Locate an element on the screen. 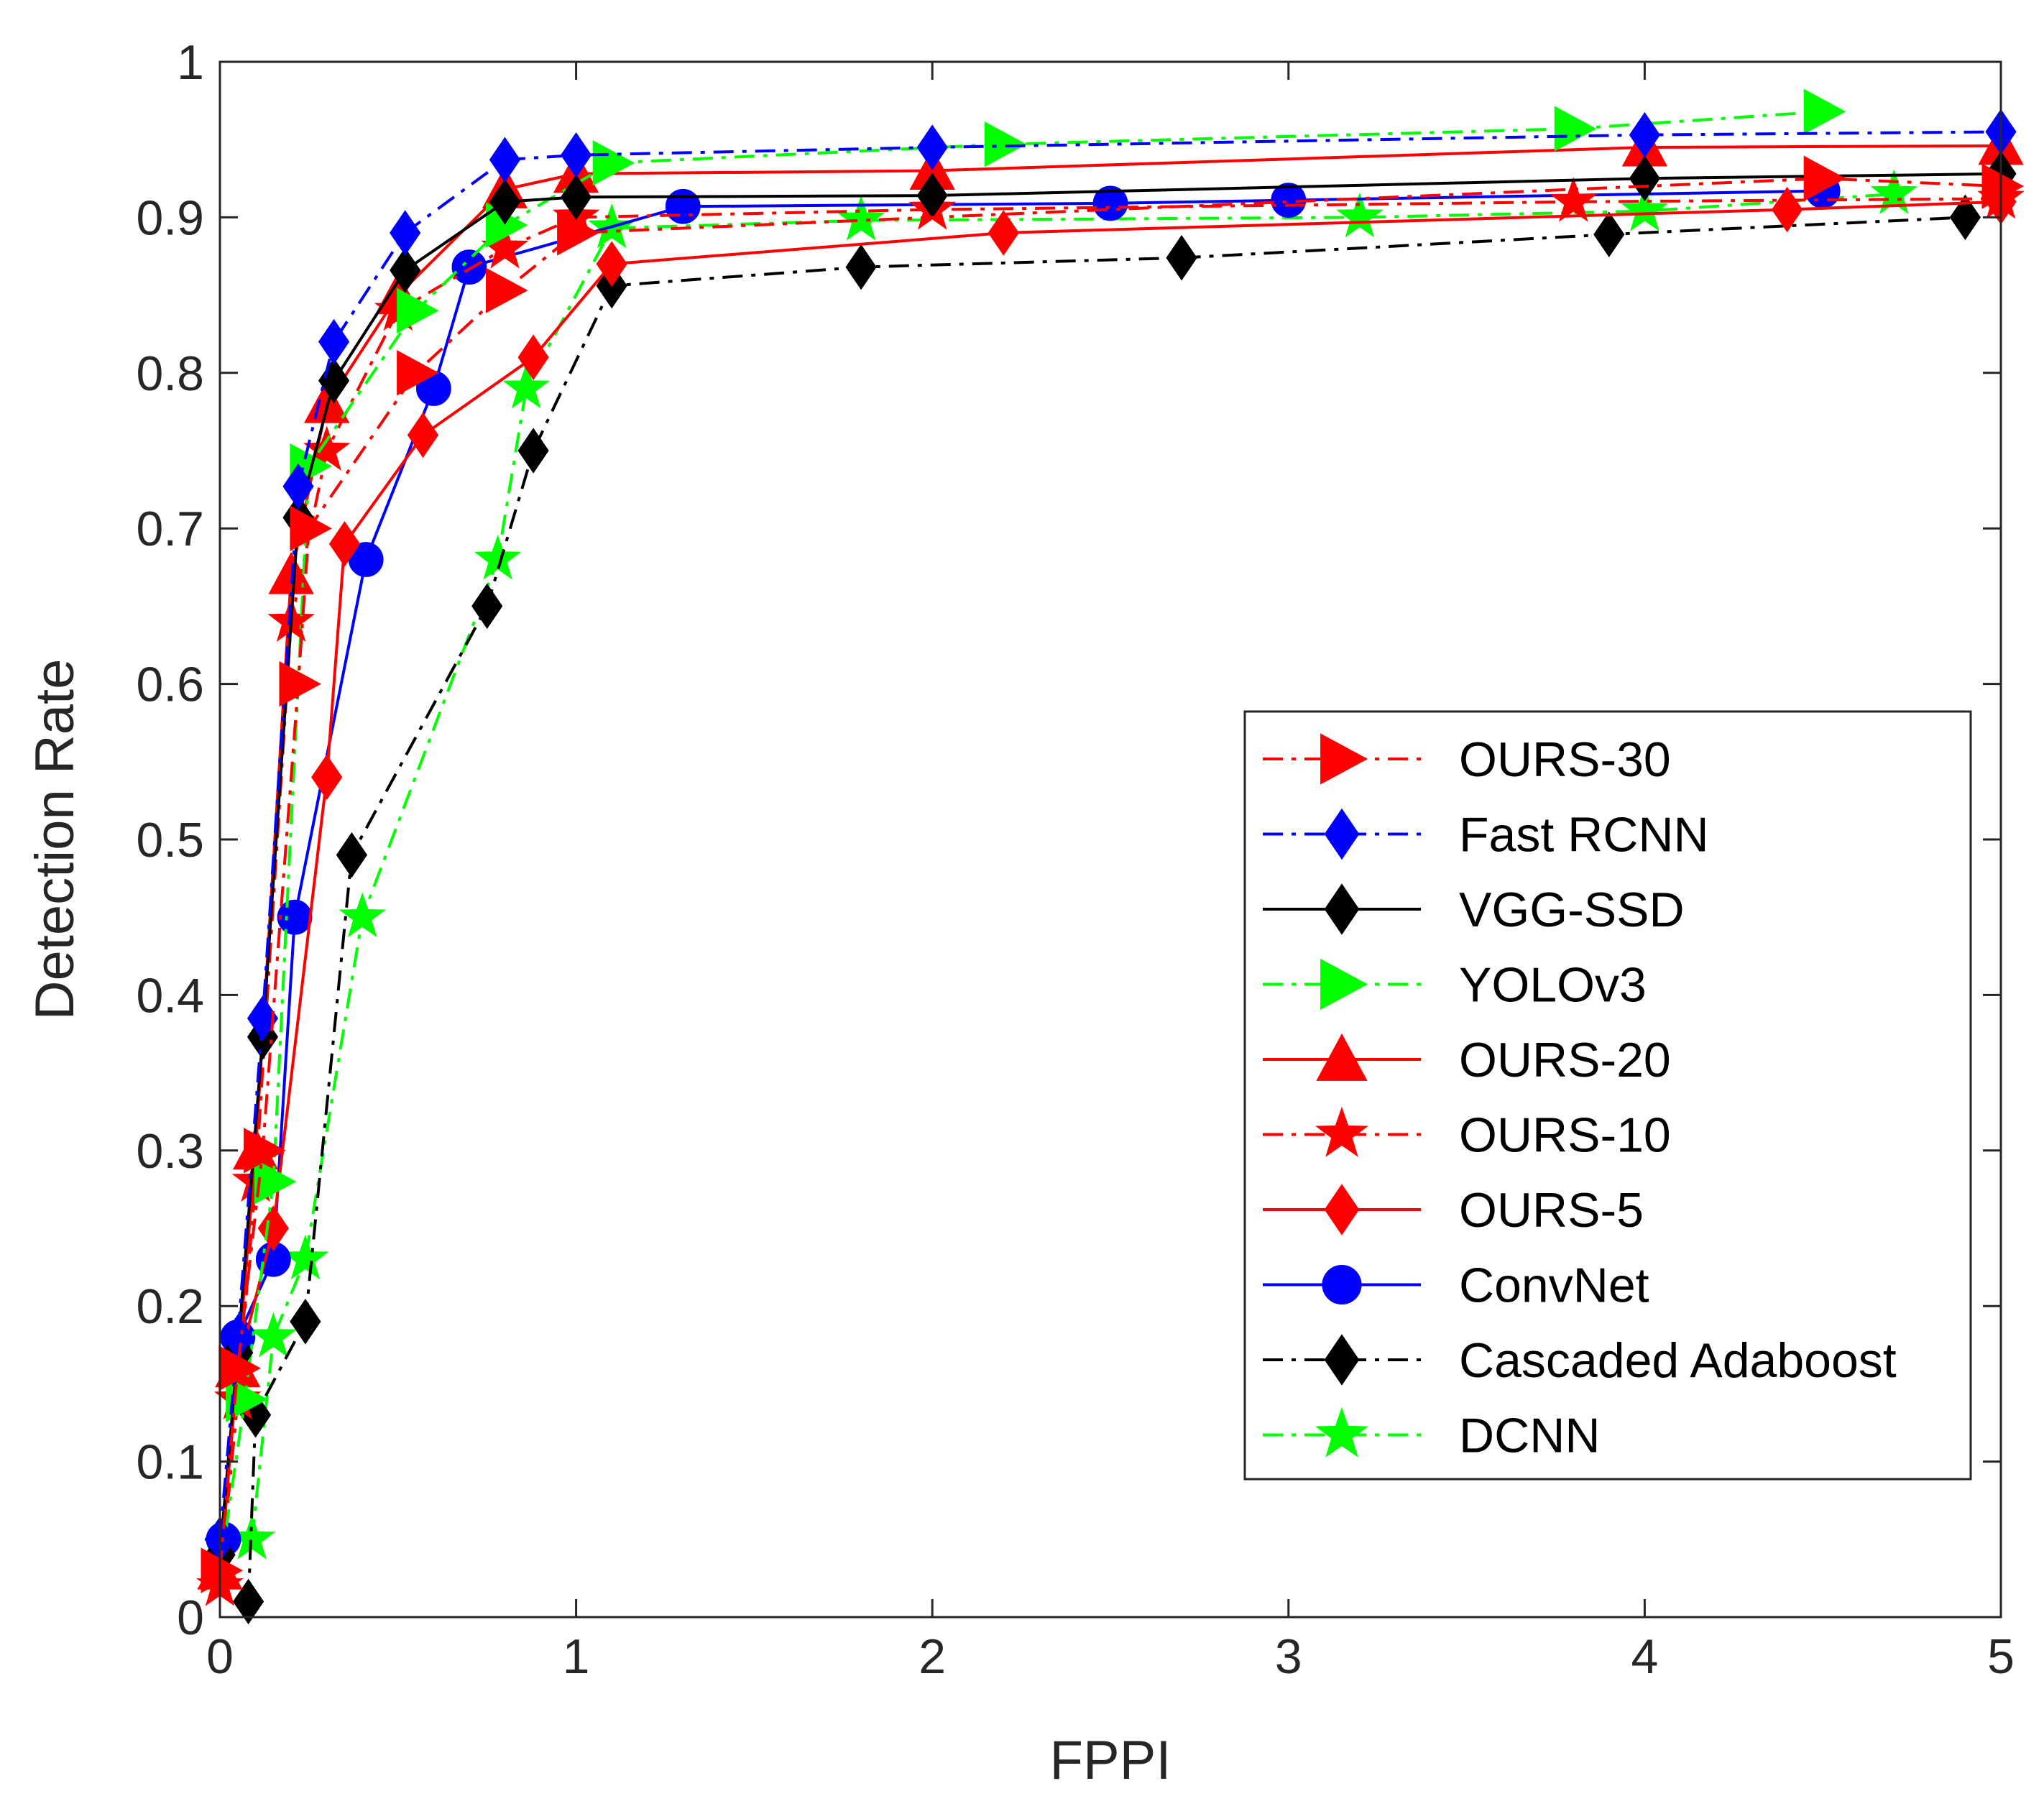 This screenshot has width=2044, height=1809. legend-item-fast-rcnn: Fast RCNN is located at coordinates (1486, 835).